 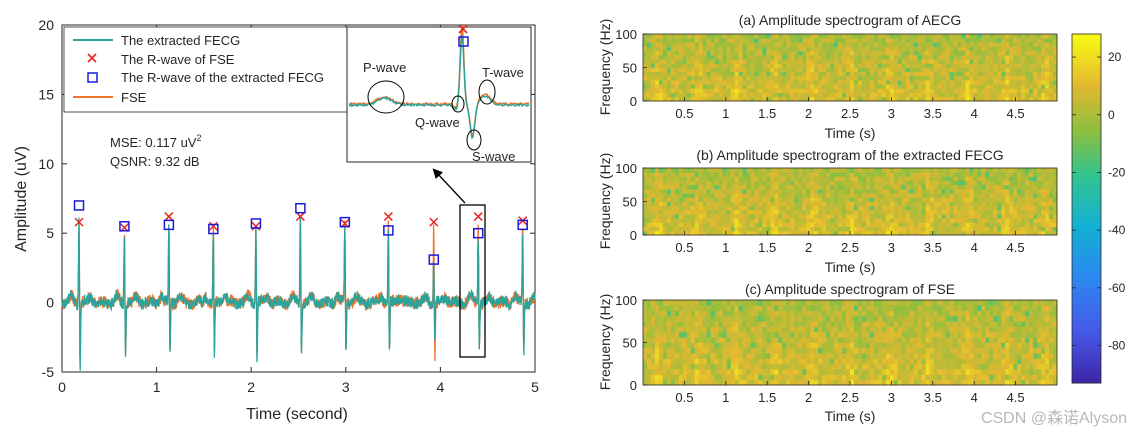 I want to click on mse-annotation: MSE: 0.117 uV2, so click(x=156, y=141).